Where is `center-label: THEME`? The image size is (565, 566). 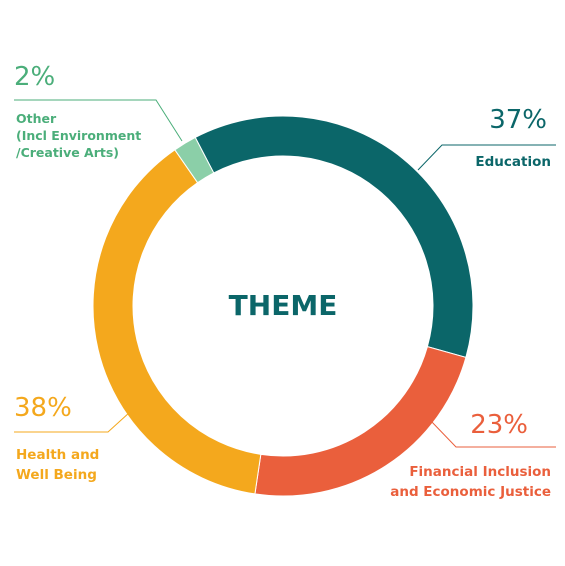 center-label: THEME is located at coordinates (283, 305).